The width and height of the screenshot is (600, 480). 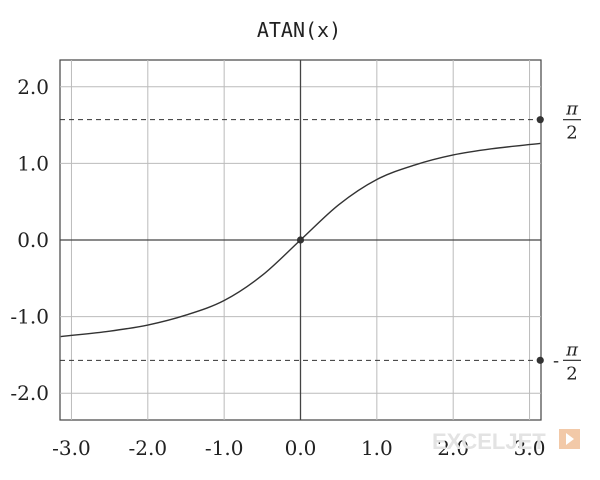 I want to click on x-tick-labels: -3.0 -2.0 -1.0 0.0 1.0 2.0 3.0, so click(x=298, y=448).